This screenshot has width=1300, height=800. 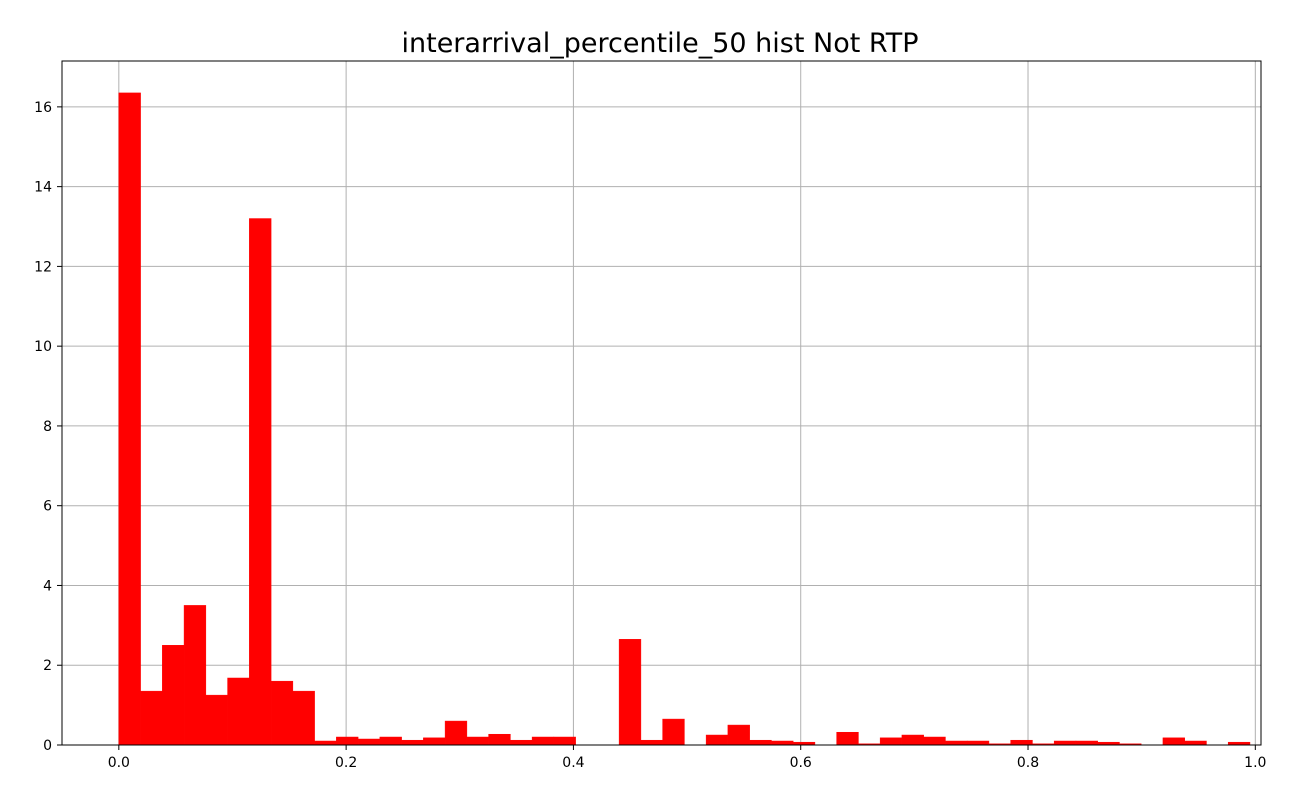 I want to click on x-tick-label: 0.2, so click(x=346, y=763).